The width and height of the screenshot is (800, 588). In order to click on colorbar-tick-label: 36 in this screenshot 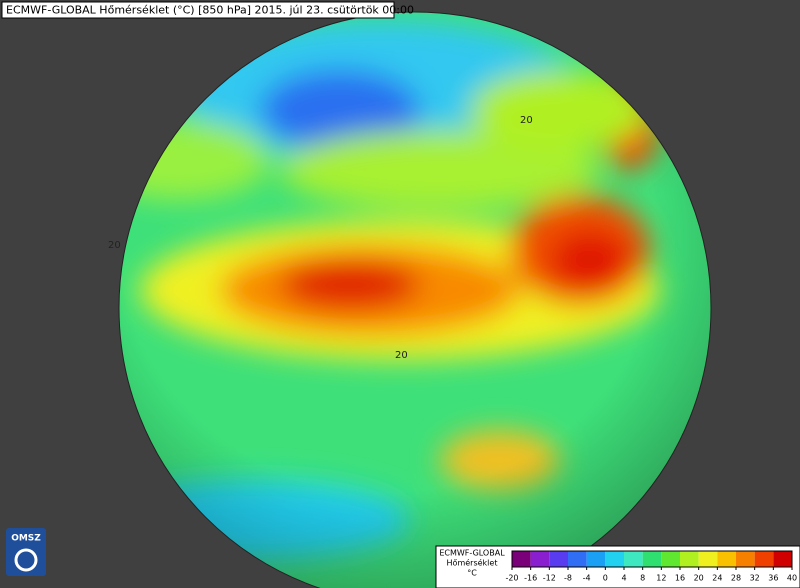, I will do `click(773, 578)`.